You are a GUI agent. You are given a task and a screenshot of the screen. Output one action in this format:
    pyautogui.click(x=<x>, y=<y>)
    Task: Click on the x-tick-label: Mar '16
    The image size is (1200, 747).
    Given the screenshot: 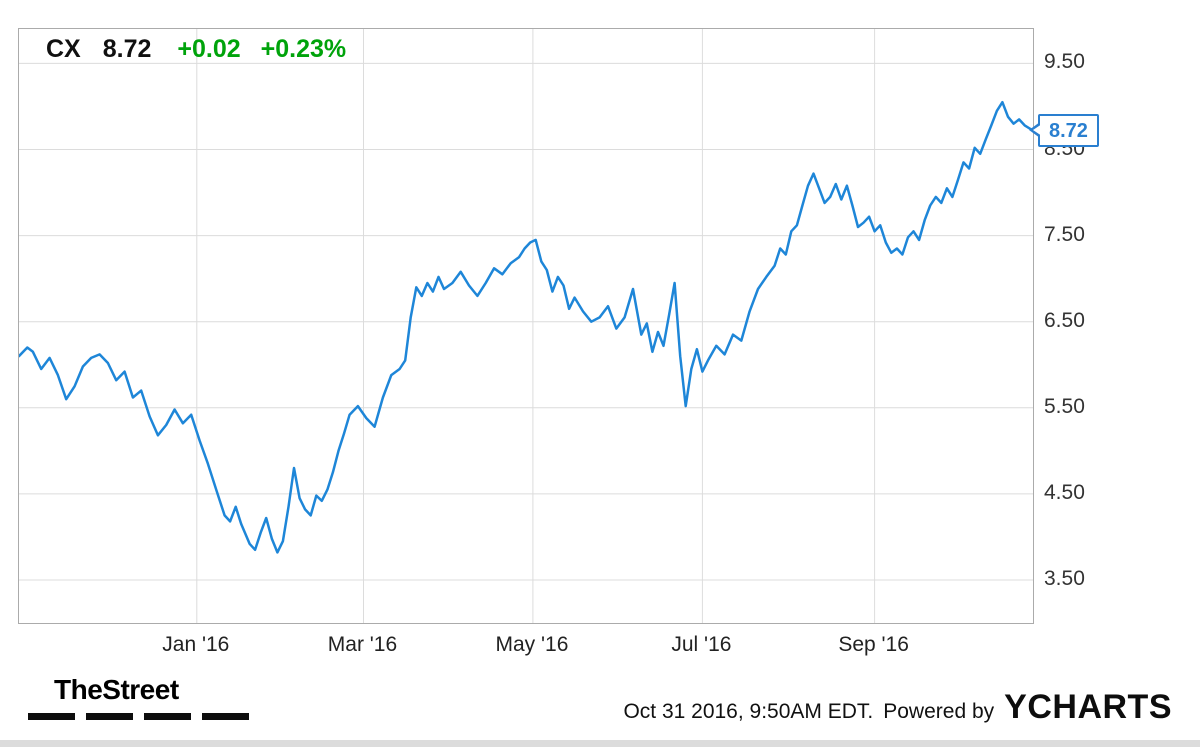 What is the action you would take?
    pyautogui.click(x=362, y=644)
    